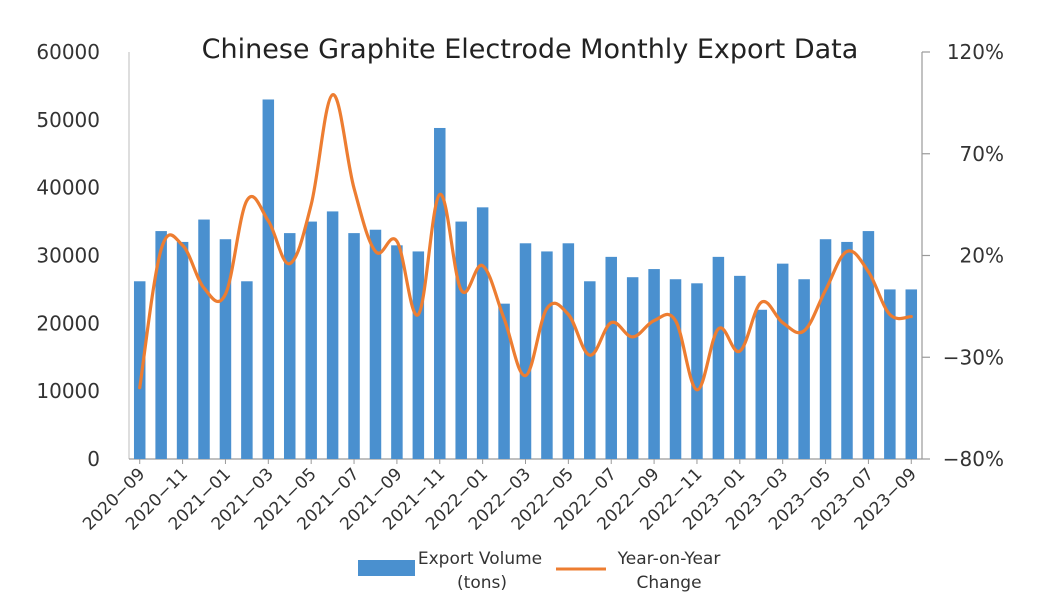 Image resolution: width=1050 pixels, height=600 pixels. What do you see at coordinates (539, 571) in the screenshot?
I see `legend: Export Volume (tons) Year-on-Year Change` at bounding box center [539, 571].